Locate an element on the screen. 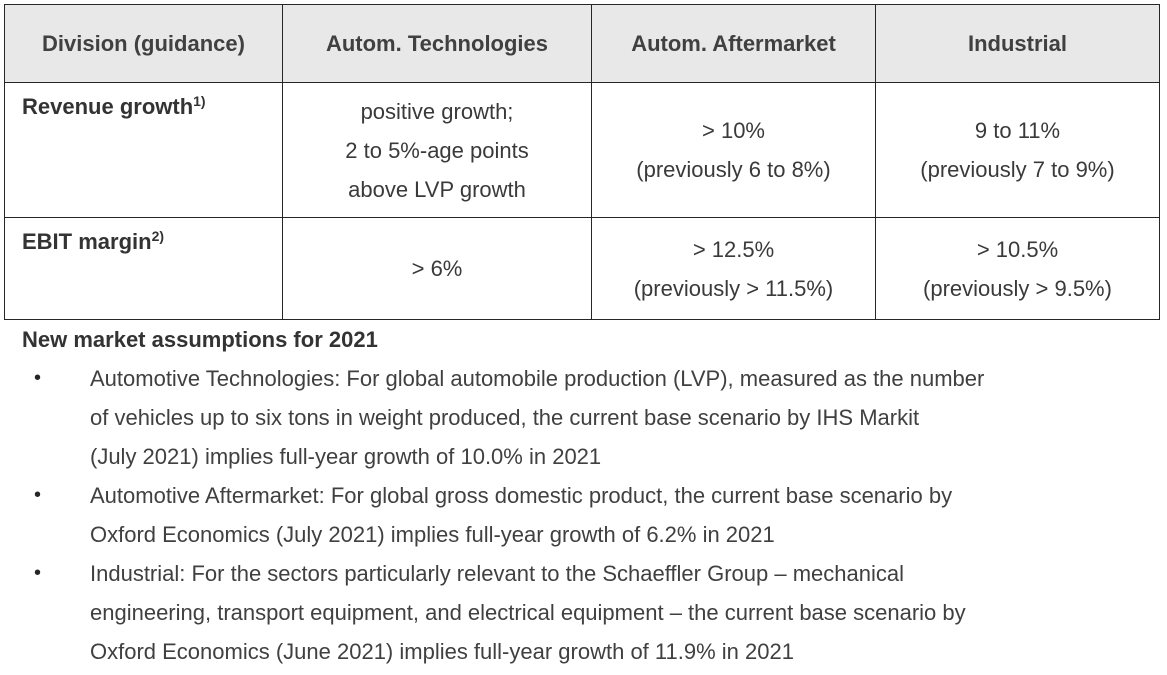 The height and width of the screenshot is (675, 1167). cell-line: above LVP growth is located at coordinates (437, 189).